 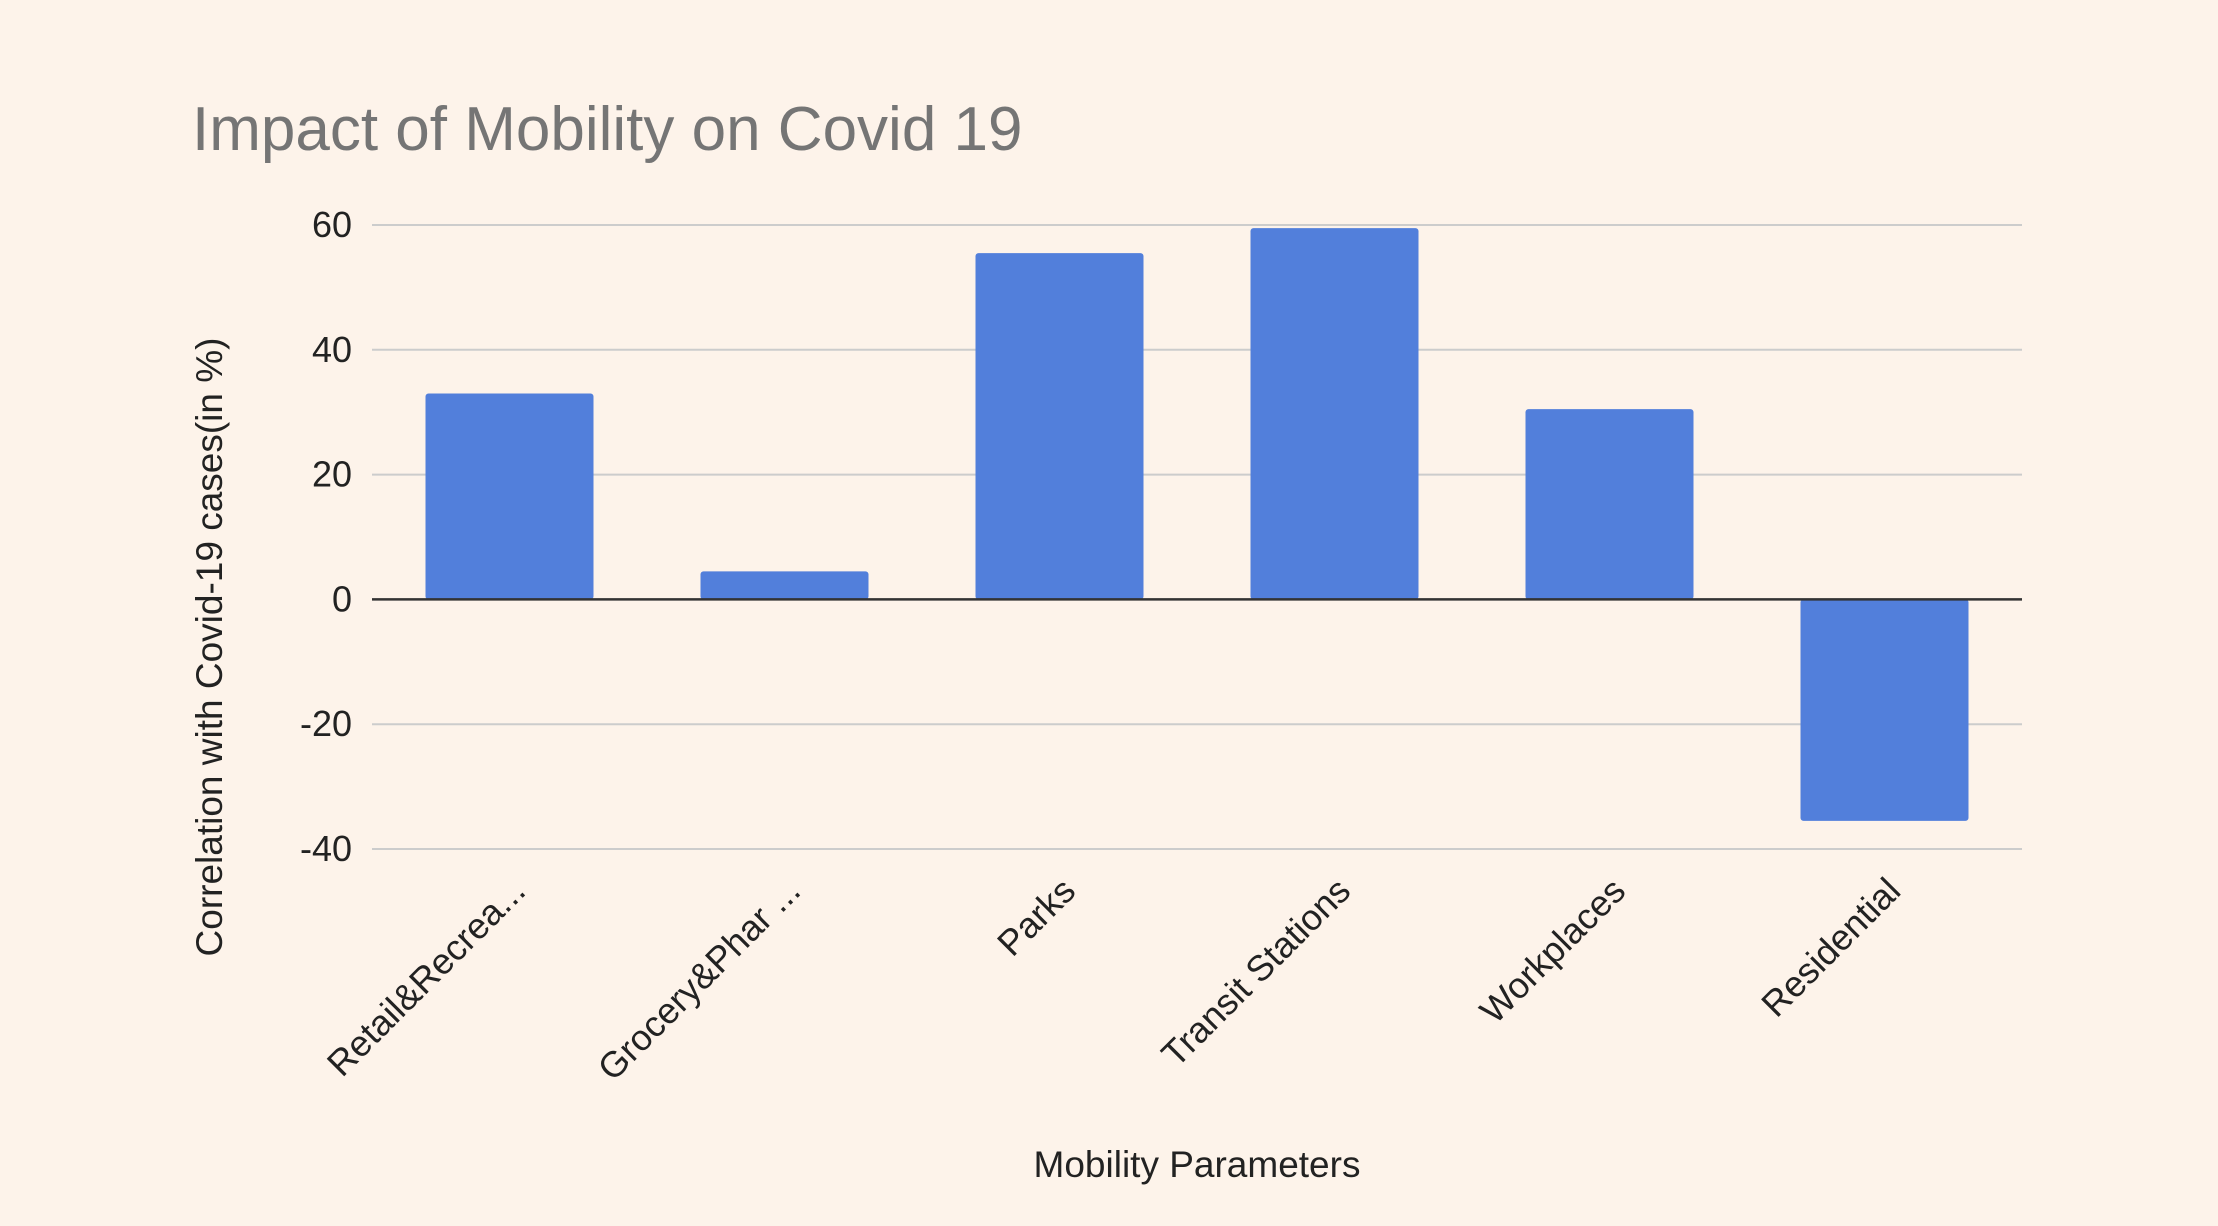 What do you see at coordinates (1059, 426) in the screenshot?
I see `bar-parks` at bounding box center [1059, 426].